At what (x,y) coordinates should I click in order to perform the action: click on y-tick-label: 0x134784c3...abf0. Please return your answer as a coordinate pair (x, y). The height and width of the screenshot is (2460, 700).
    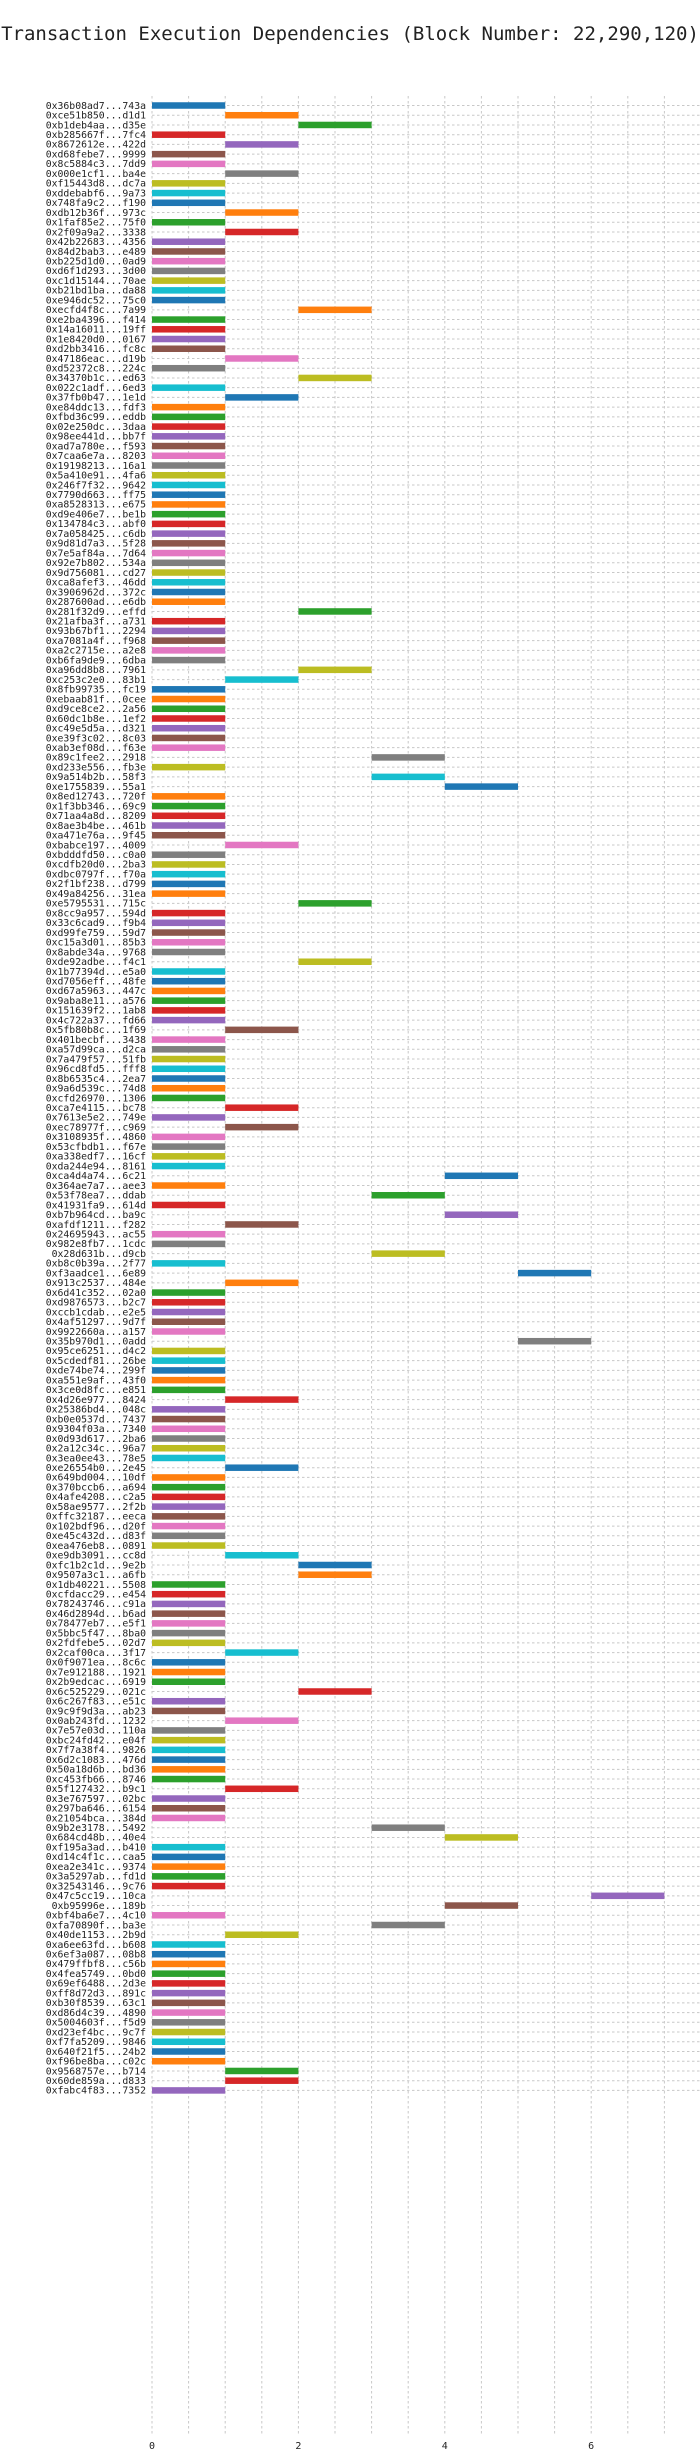
    Looking at the image, I should click on (96, 524).